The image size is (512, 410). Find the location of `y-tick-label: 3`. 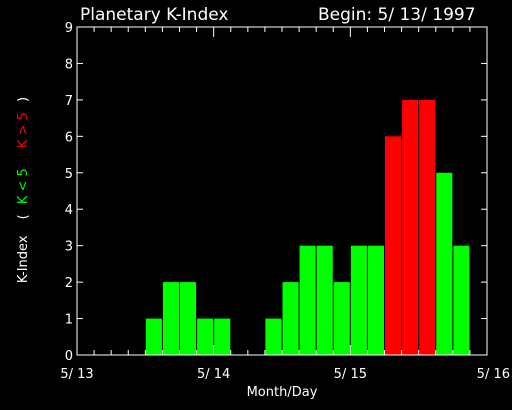

y-tick-label: 3 is located at coordinates (69, 247).